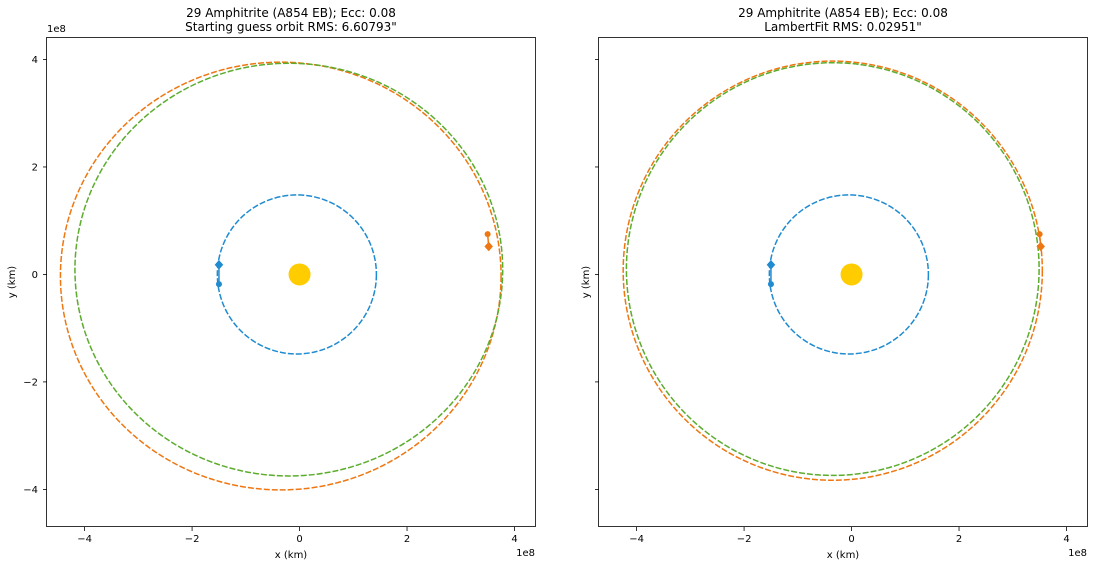  I want to click on right-x-axis-label: x (km), so click(843, 555).